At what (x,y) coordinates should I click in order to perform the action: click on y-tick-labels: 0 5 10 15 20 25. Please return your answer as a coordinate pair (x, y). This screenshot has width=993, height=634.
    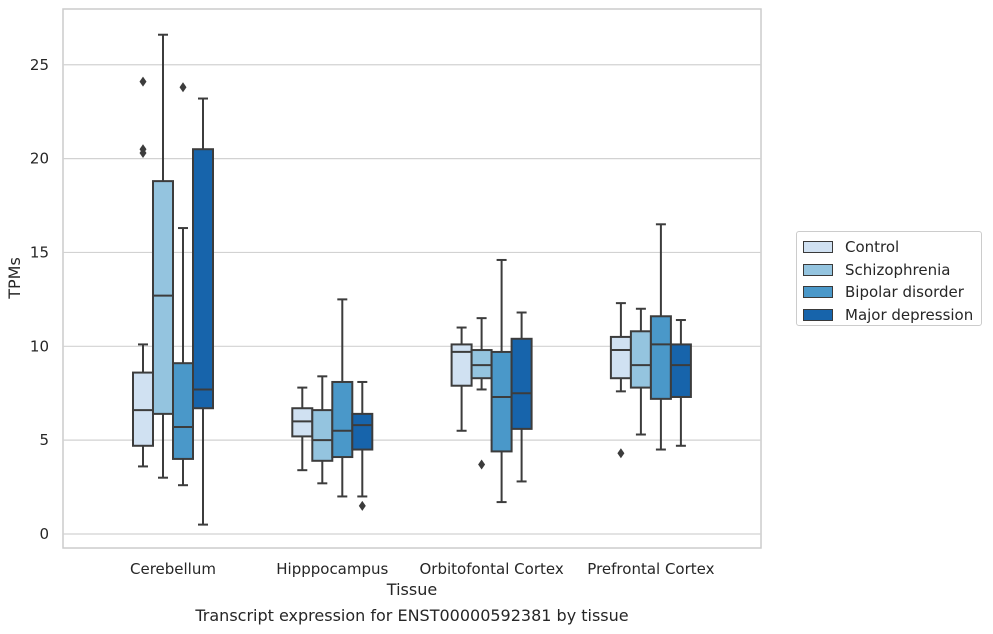
    Looking at the image, I should click on (39, 299).